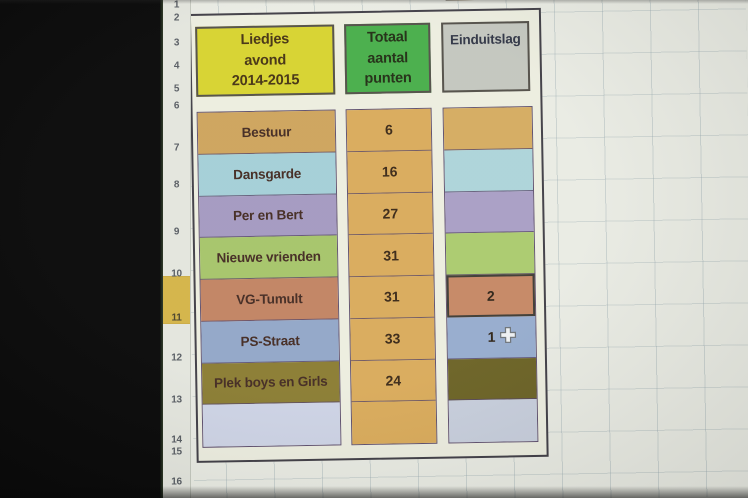 This screenshot has width=748, height=498. I want to click on row-number-13: 13, so click(176, 400).